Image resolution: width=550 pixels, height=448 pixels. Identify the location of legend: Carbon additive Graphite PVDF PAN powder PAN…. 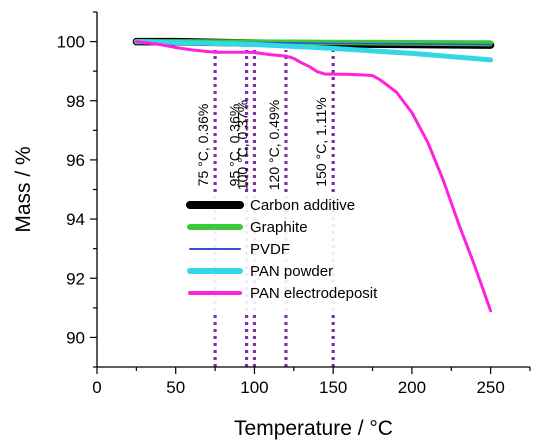
(297, 253).